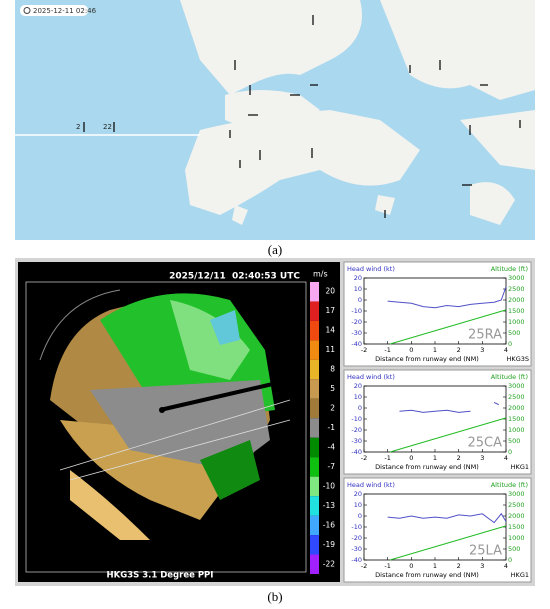 This screenshot has width=550, height=609. Describe the element at coordinates (65, 11) in the screenshot. I see `map-timestamp: 2025-12-11 02:46` at that location.